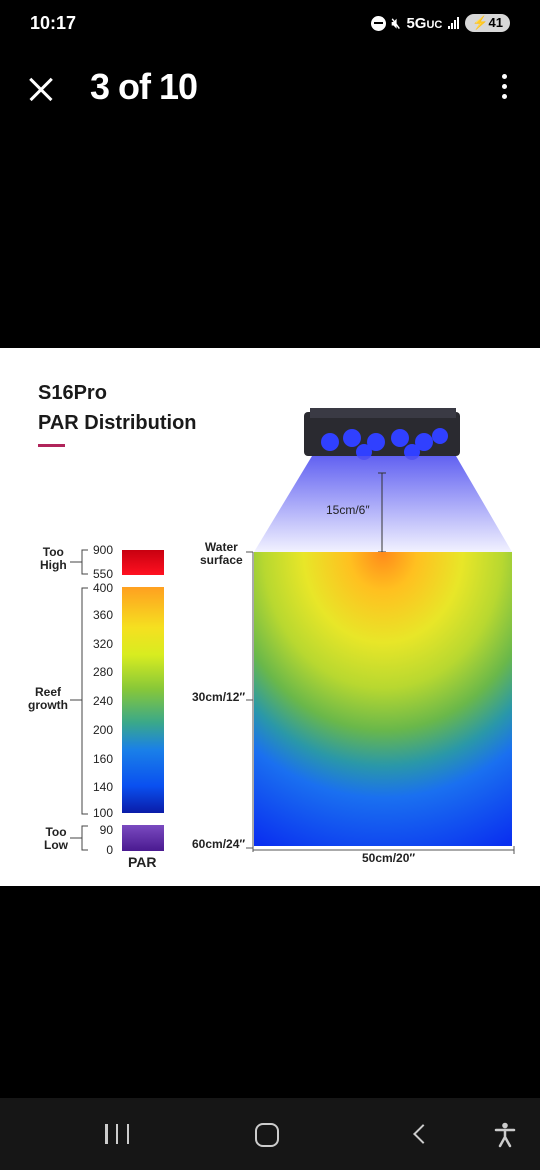 The width and height of the screenshot is (540, 1170). I want to click on water-surface-label: Water surface, so click(221, 553).